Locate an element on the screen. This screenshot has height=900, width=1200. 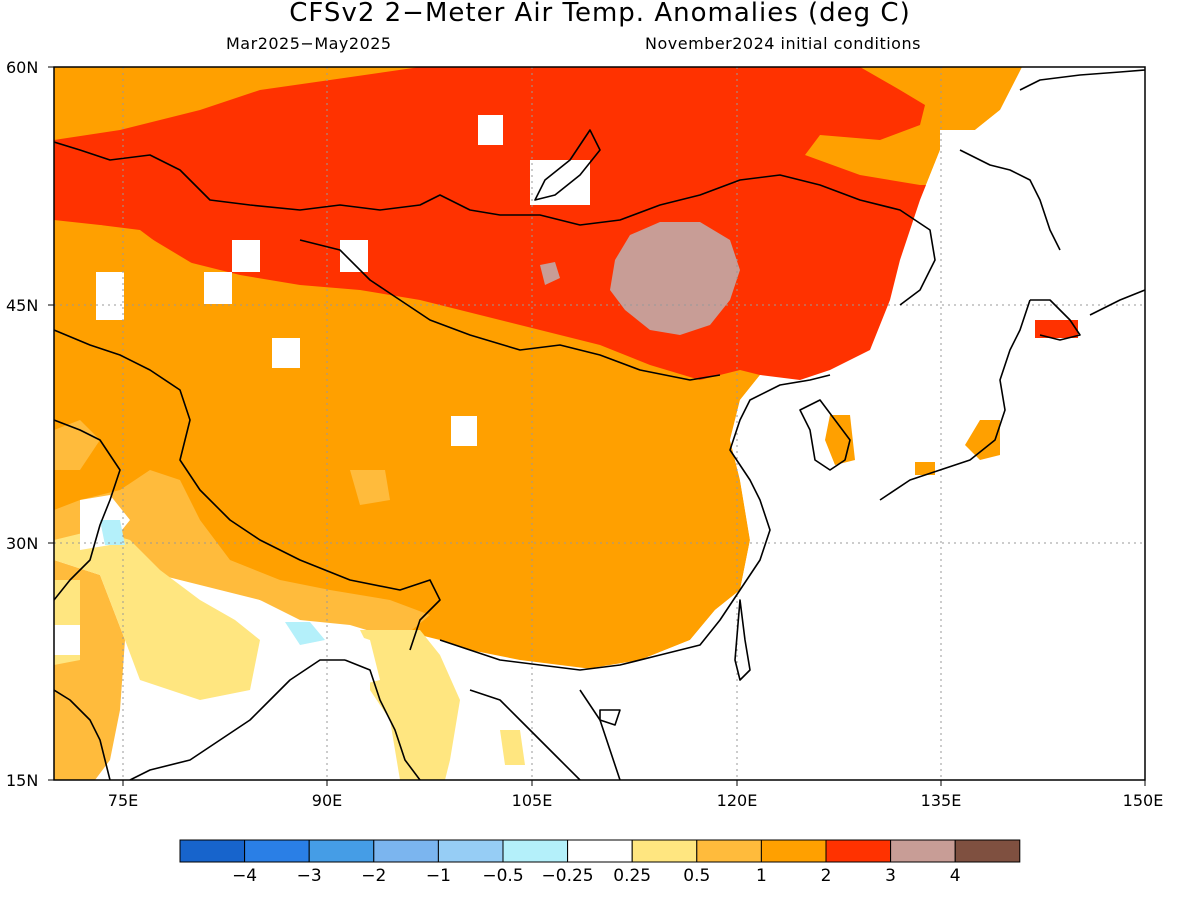
initial-conditions: November2024 initial conditions is located at coordinates (783, 43).